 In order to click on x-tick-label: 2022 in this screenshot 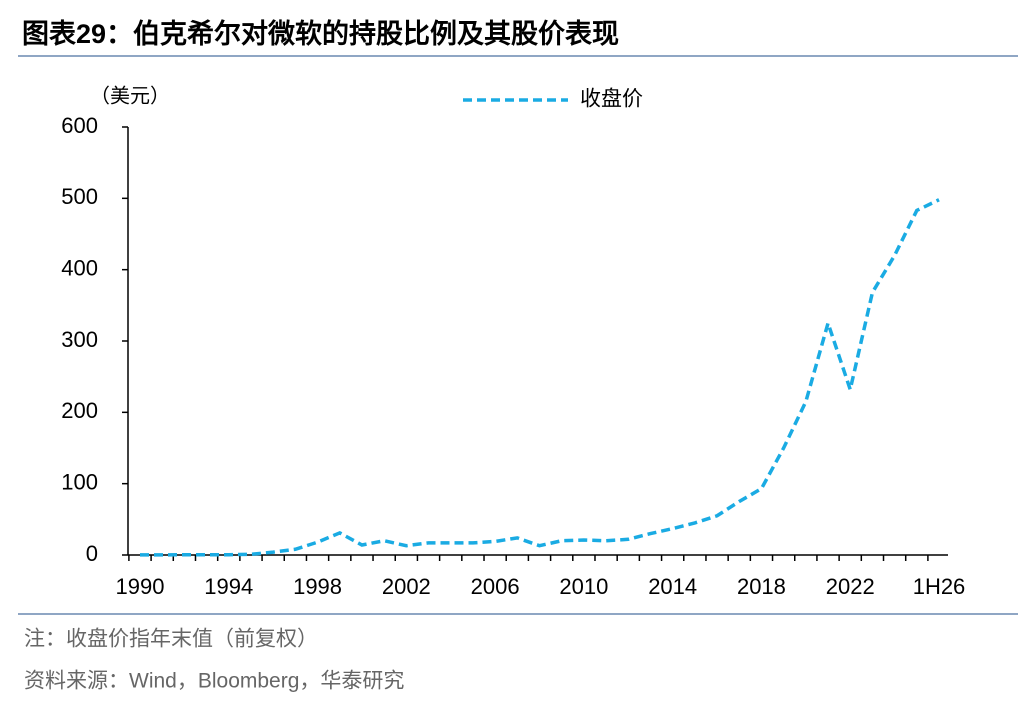, I will do `click(850, 586)`.